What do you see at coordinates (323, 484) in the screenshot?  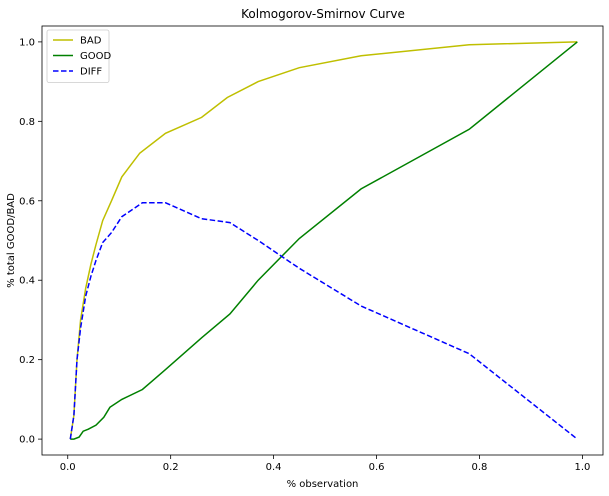 I see `x-axis-label: % observation` at bounding box center [323, 484].